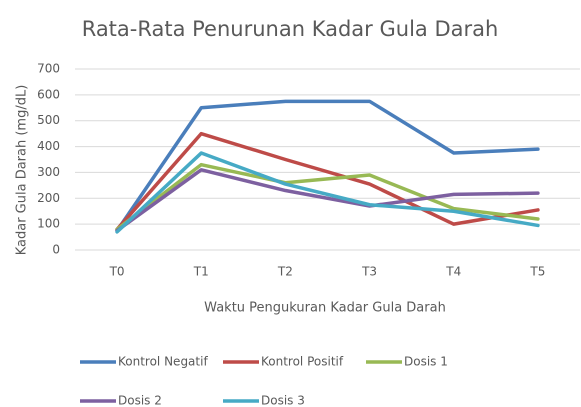 The image size is (581, 407). Describe the element at coordinates (48, 172) in the screenshot. I see `y-tick-label: 300` at that location.